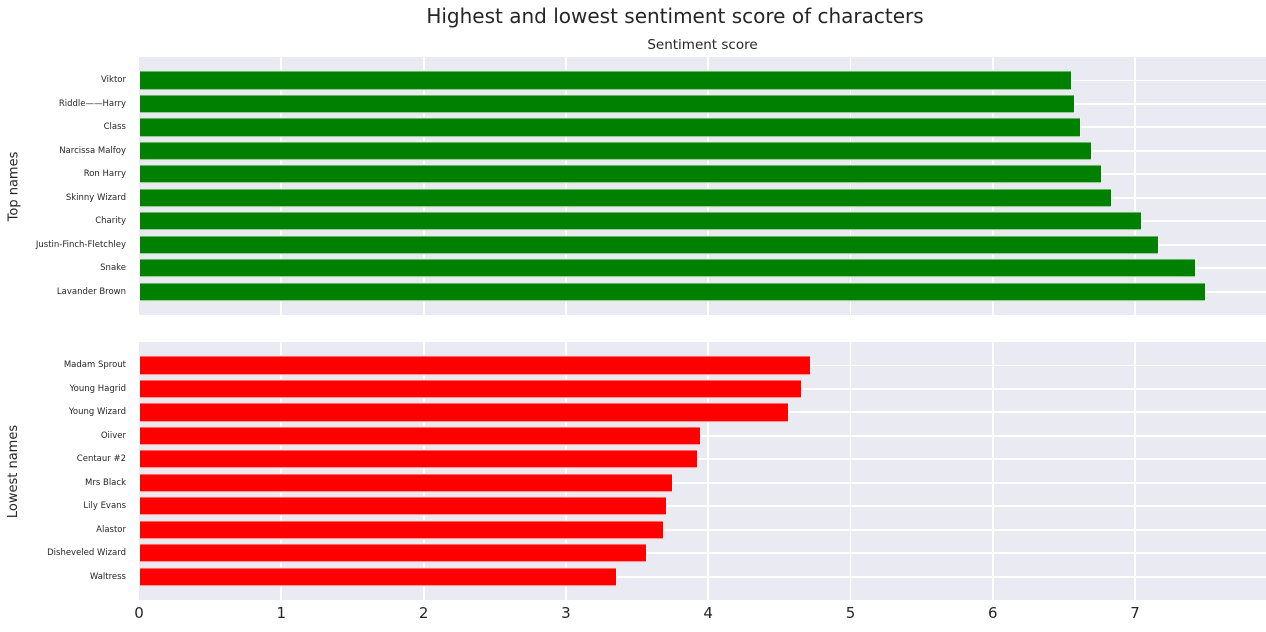  What do you see at coordinates (113, 80) in the screenshot?
I see `y-tick-label: Viktor` at bounding box center [113, 80].